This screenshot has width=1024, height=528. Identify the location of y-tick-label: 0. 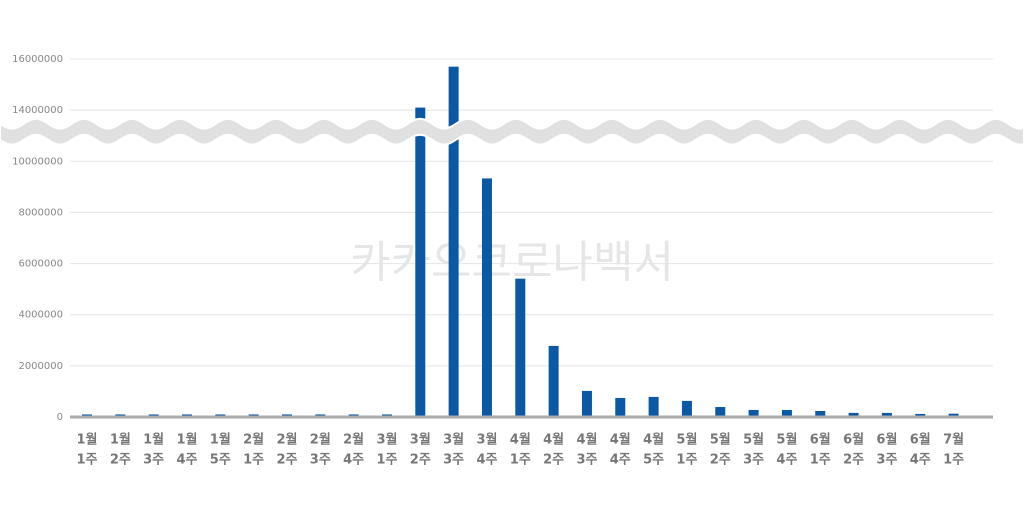
(60, 417).